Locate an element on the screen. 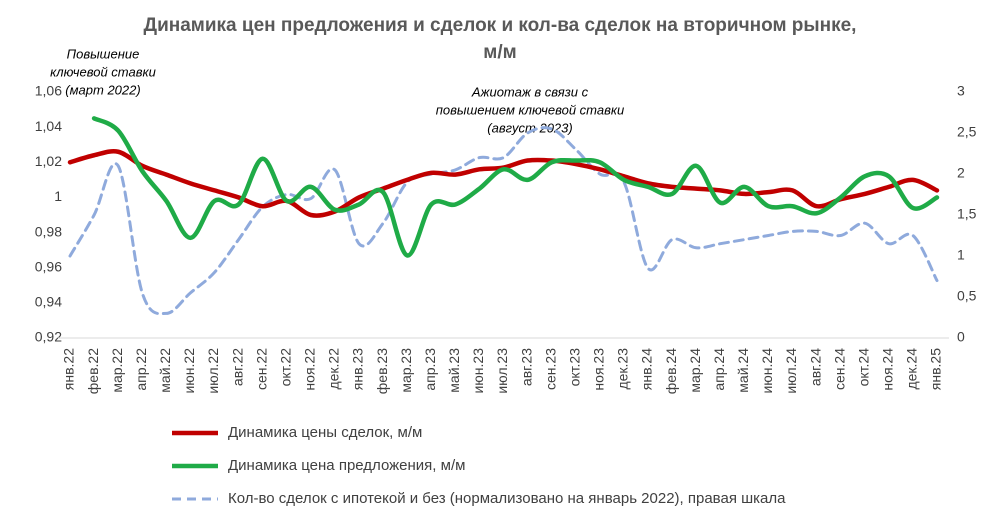 The width and height of the screenshot is (1000, 525). x-tick-label: дек.22 is located at coordinates (334, 369).